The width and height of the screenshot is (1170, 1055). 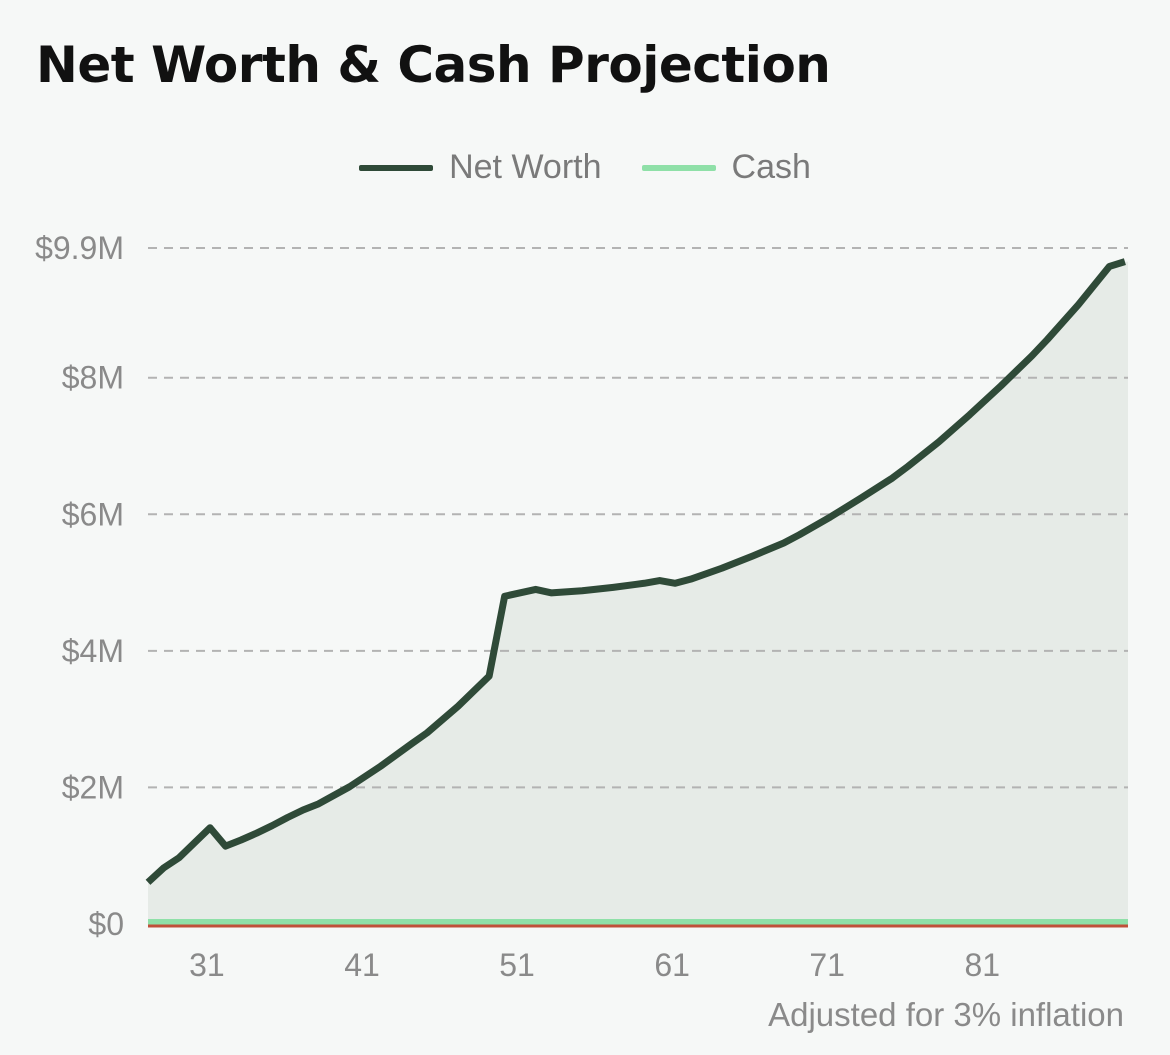 What do you see at coordinates (517, 965) in the screenshot?
I see `x-tick-label: 51` at bounding box center [517, 965].